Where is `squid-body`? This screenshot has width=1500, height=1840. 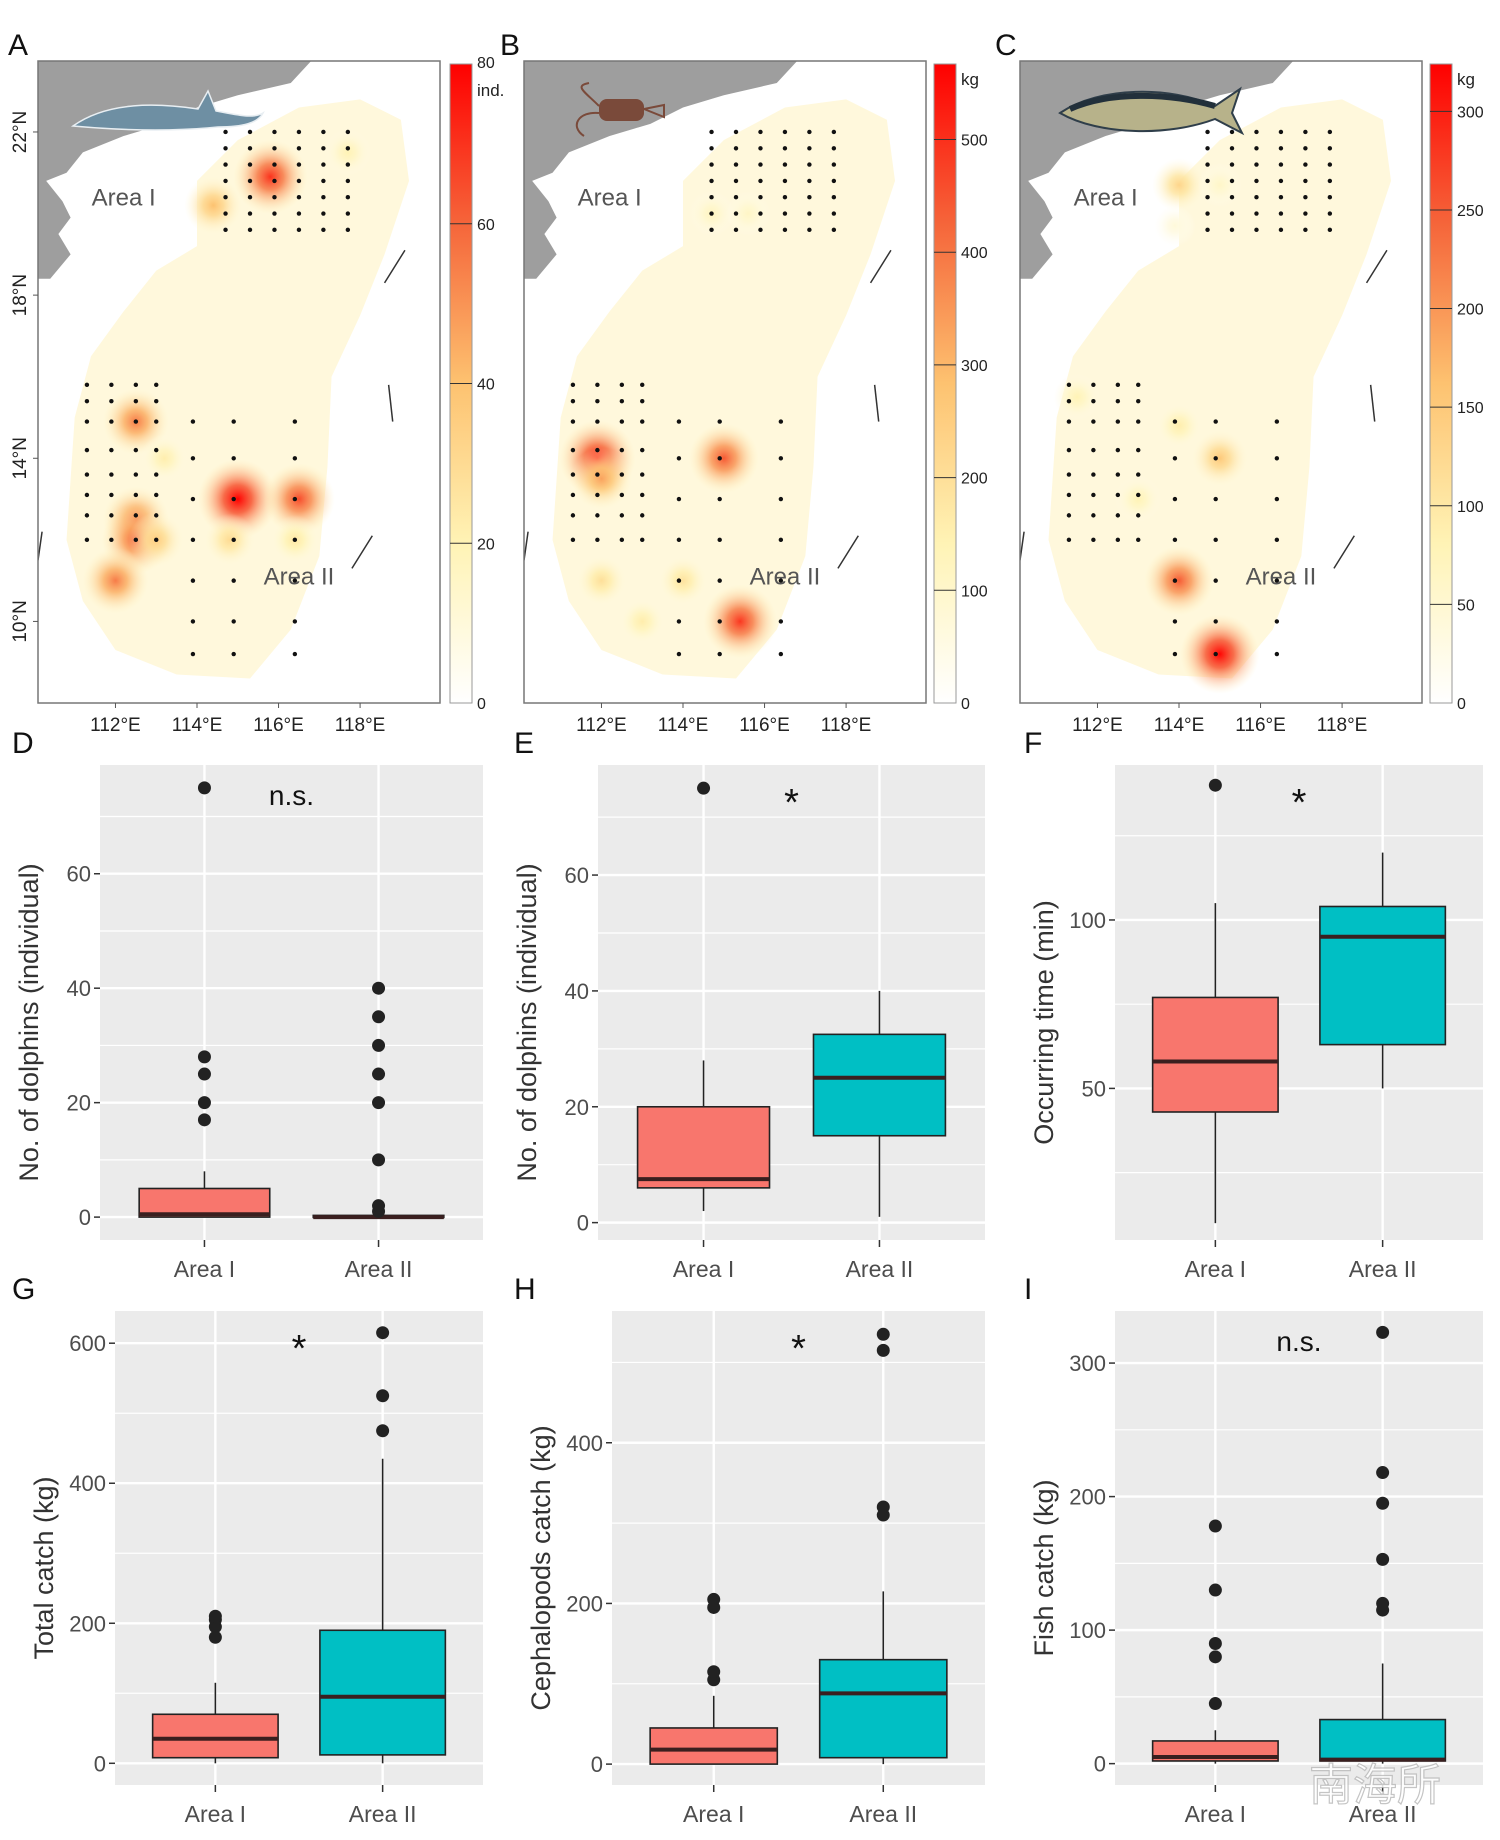 squid-body is located at coordinates (621, 110).